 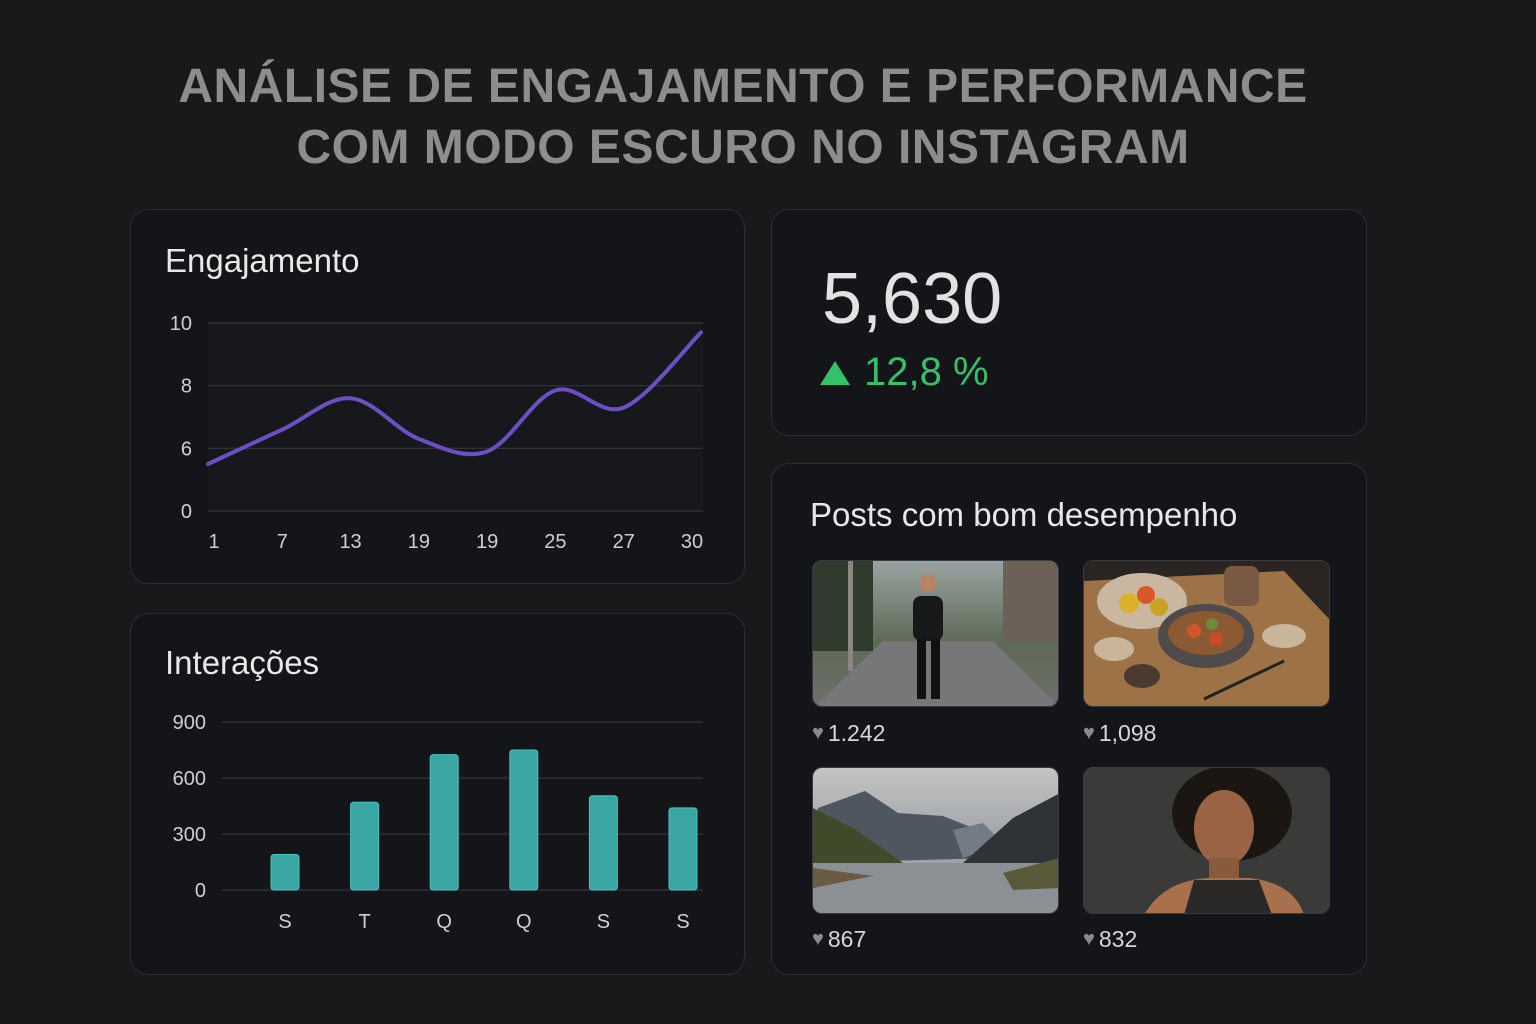 I want to click on post-likes: ♥ 1.242, so click(x=848, y=733).